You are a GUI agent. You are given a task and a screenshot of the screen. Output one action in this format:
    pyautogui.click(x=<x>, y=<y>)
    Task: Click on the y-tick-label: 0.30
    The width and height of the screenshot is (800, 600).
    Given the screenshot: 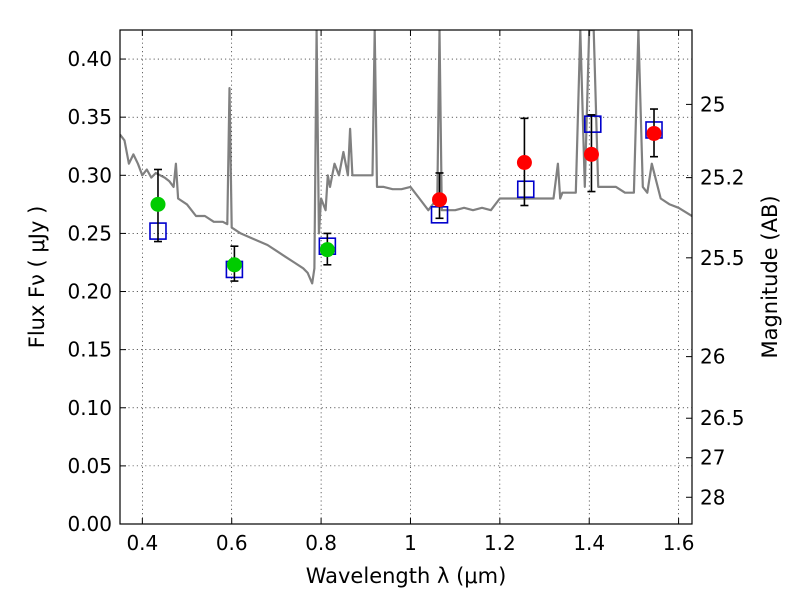 What is the action you would take?
    pyautogui.click(x=89, y=175)
    